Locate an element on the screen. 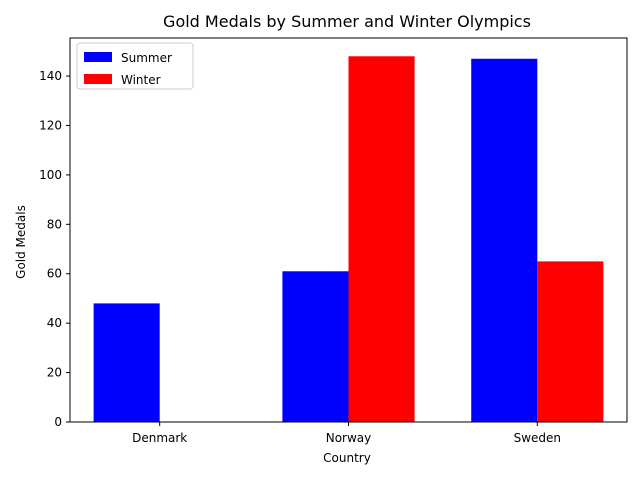 Image resolution: width=640 pixels, height=484 pixels. bar-summer-denmark is located at coordinates (126, 362).